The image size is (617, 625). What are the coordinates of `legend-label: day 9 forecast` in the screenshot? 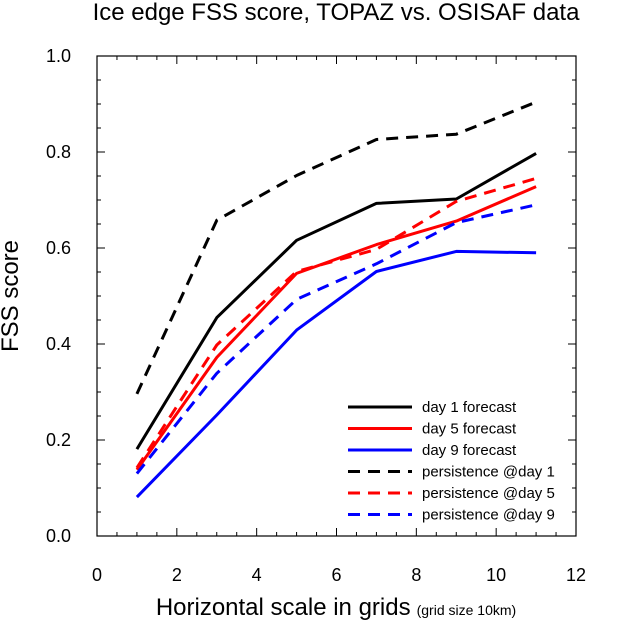 It's located at (469, 450).